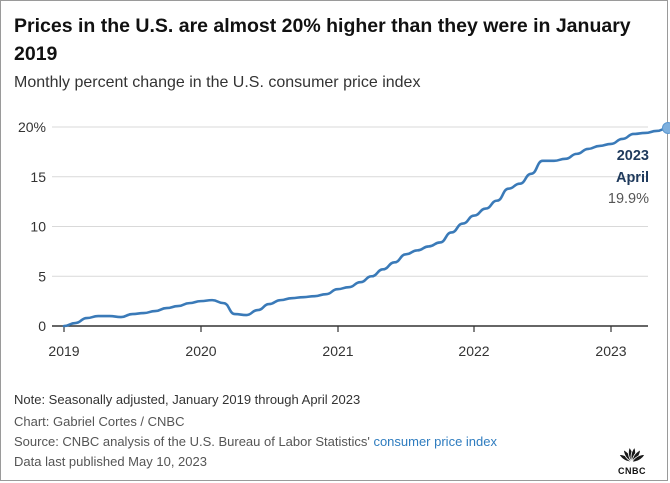 The height and width of the screenshot is (483, 670). I want to click on x-tick-label: 2021, so click(337, 351).